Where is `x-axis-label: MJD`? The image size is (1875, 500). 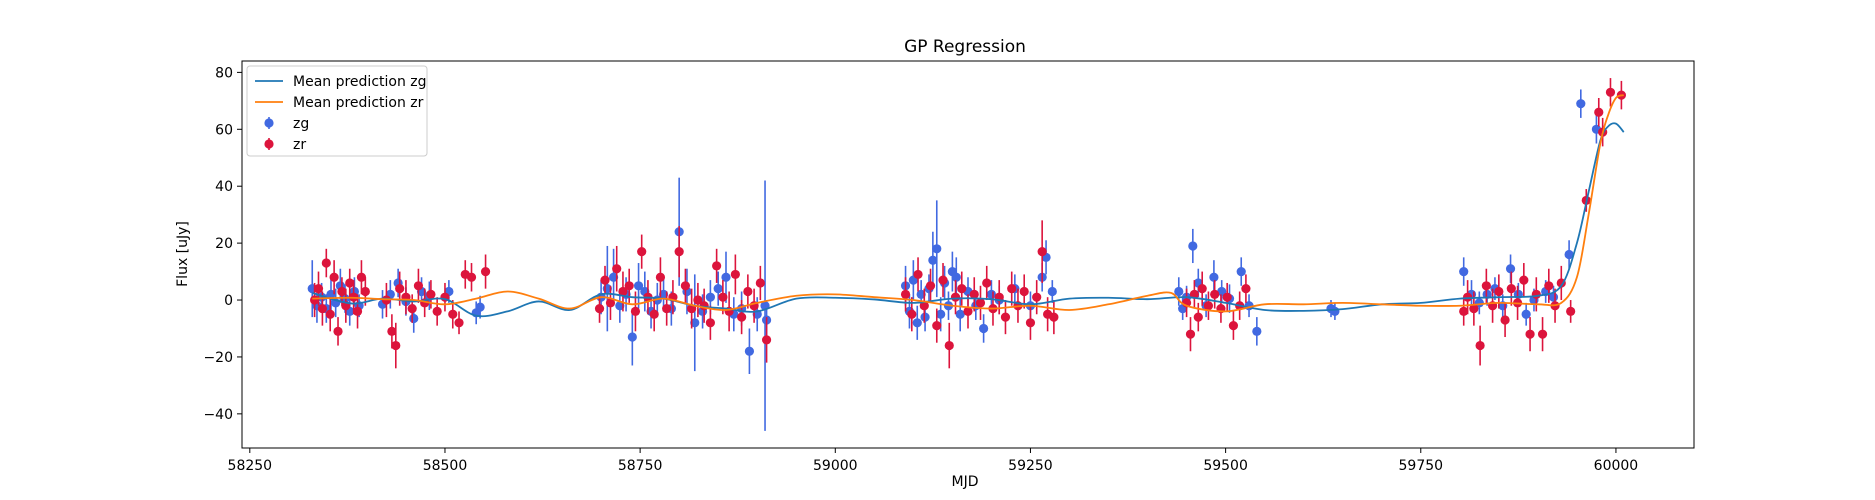 x-axis-label: MJD is located at coordinates (965, 482).